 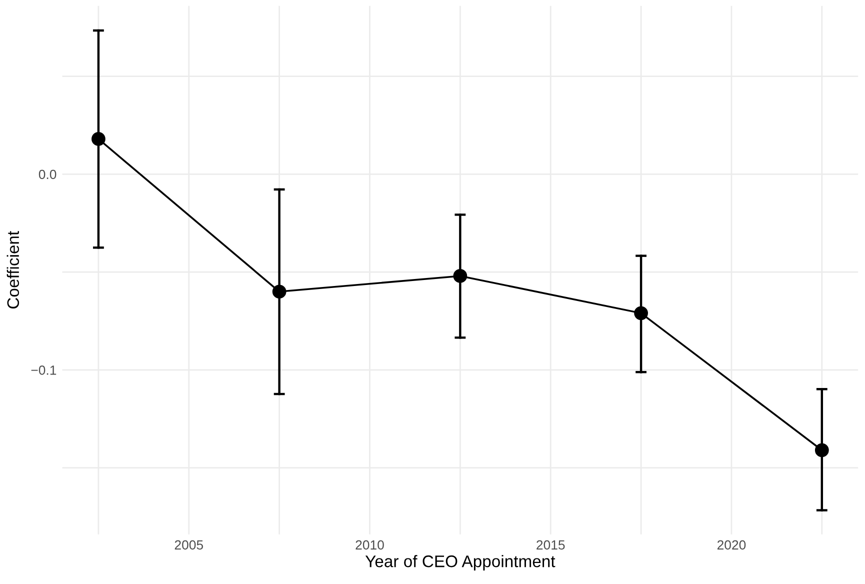 What do you see at coordinates (370, 545) in the screenshot?
I see `x-tick-label: 2010` at bounding box center [370, 545].